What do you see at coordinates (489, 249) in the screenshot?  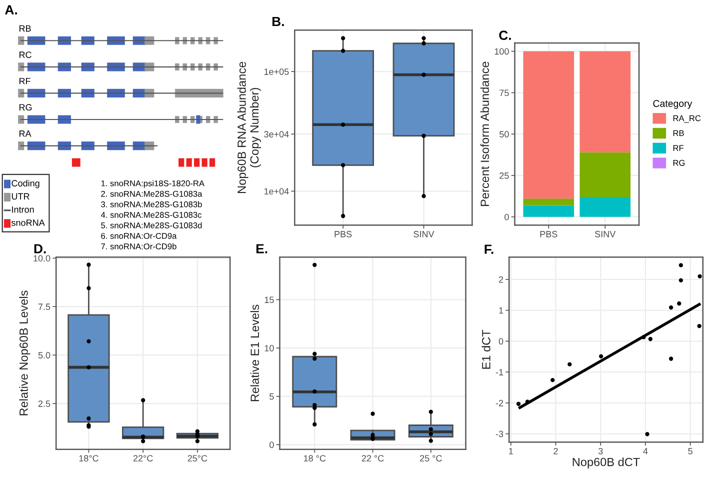 I see `chart-title: F.` at bounding box center [489, 249].